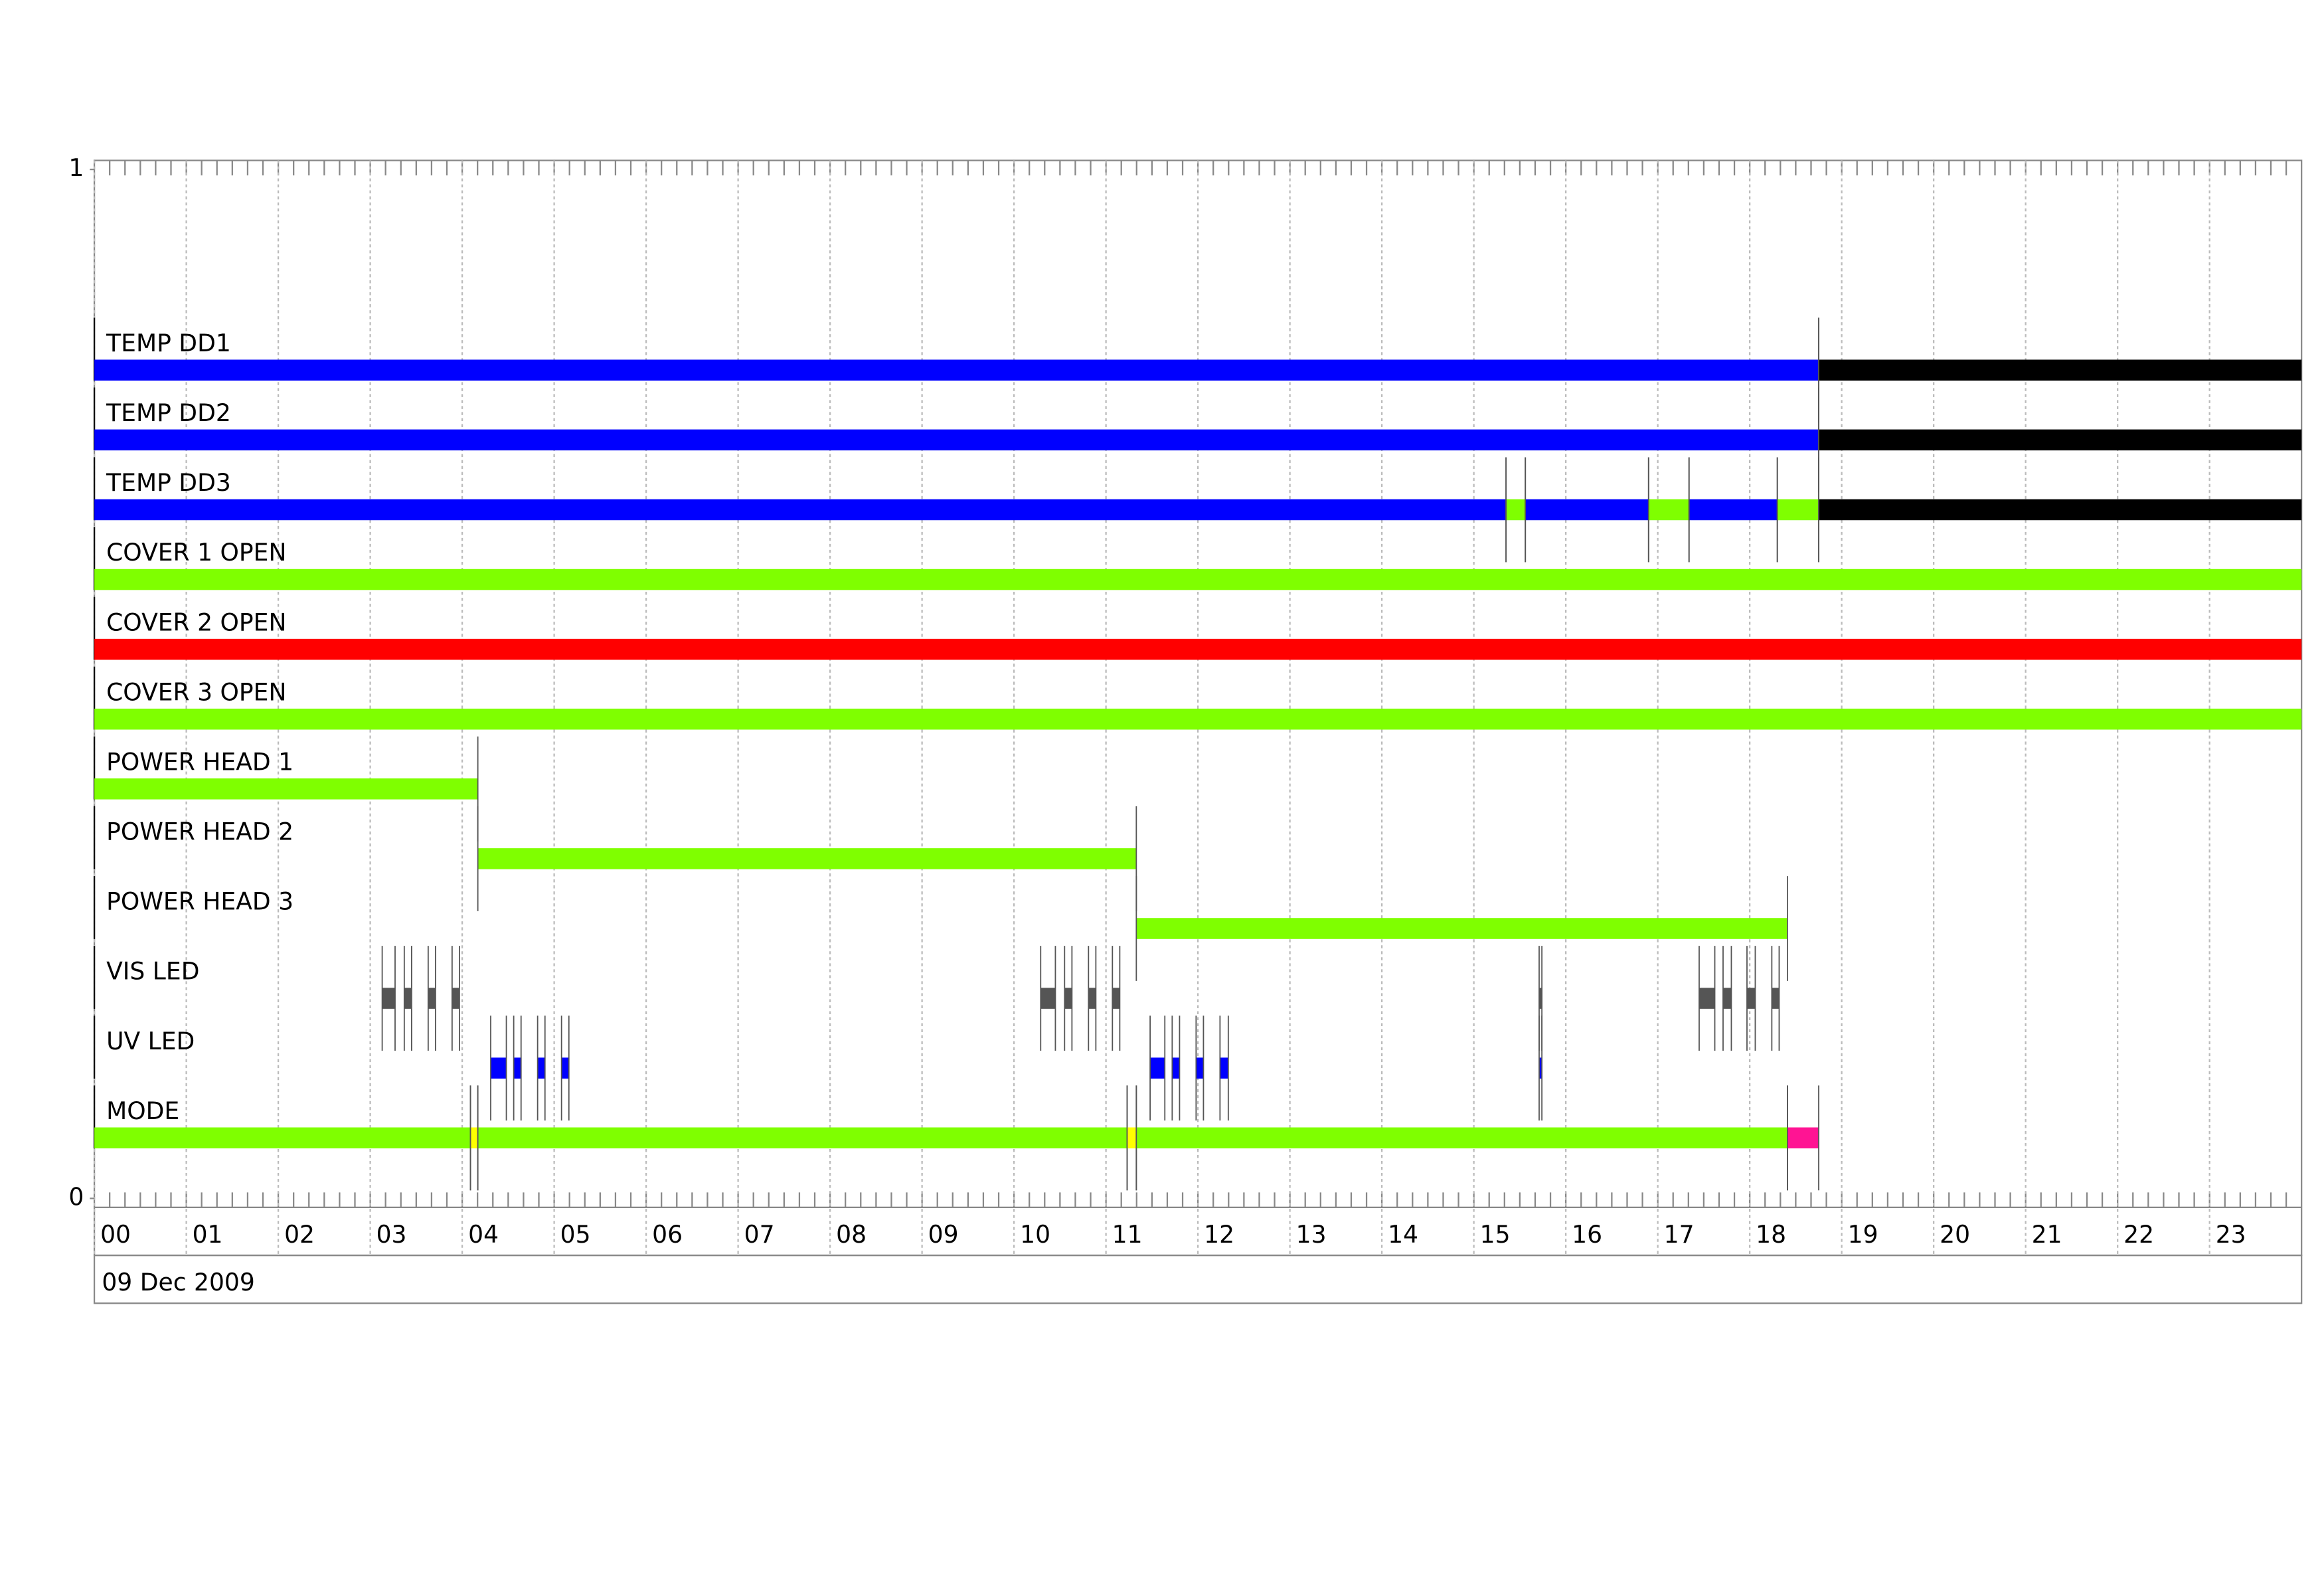 The width and height of the screenshot is (2324, 1594). I want to click on x-tick-label: 20, so click(1955, 1235).